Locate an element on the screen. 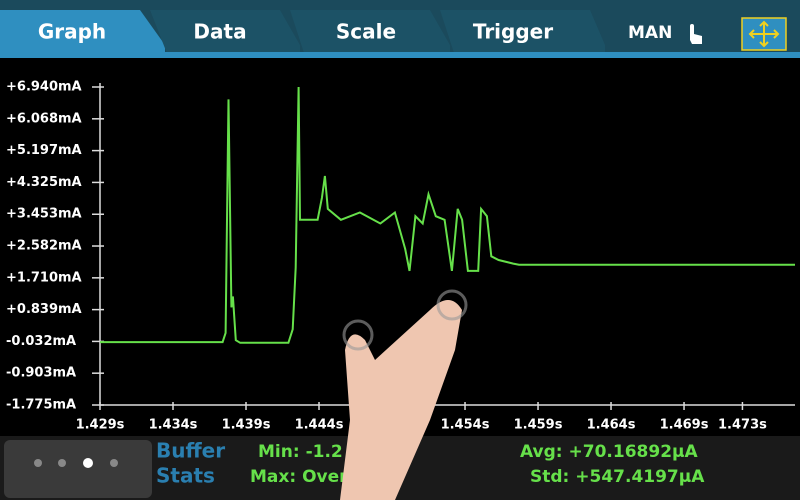 The width and height of the screenshot is (800, 500). y-tick-label: -1.775mA is located at coordinates (41, 405).